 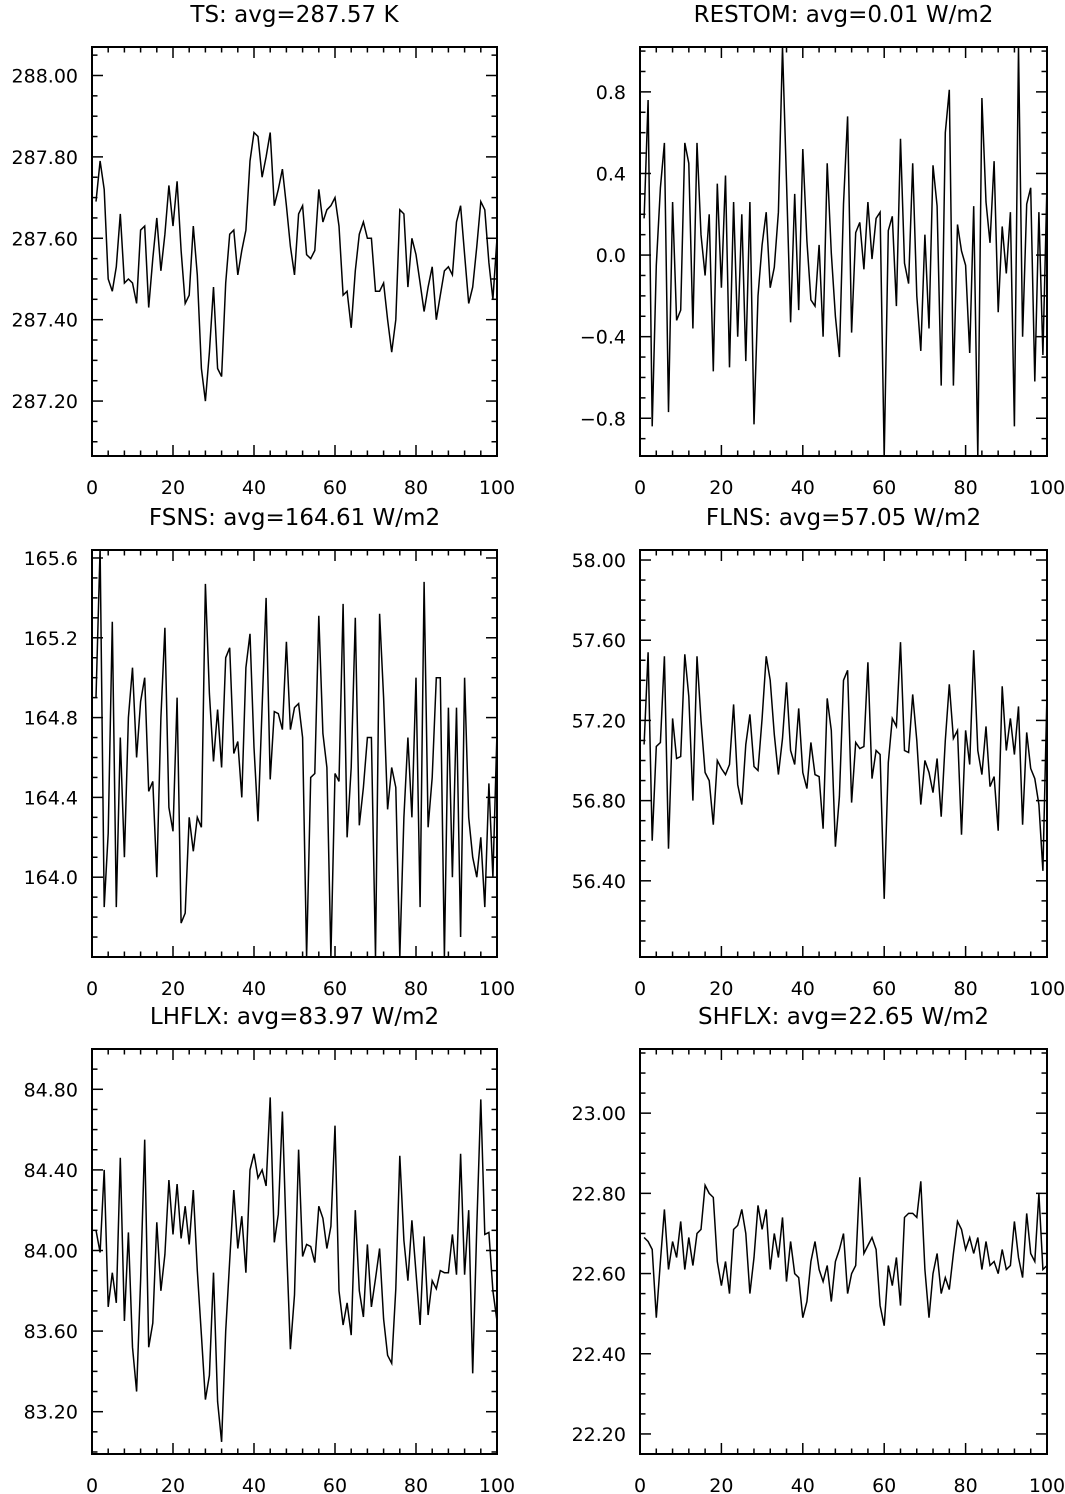 What do you see at coordinates (51, 1332) in the screenshot?
I see `y-tick-label: 83.60` at bounding box center [51, 1332].